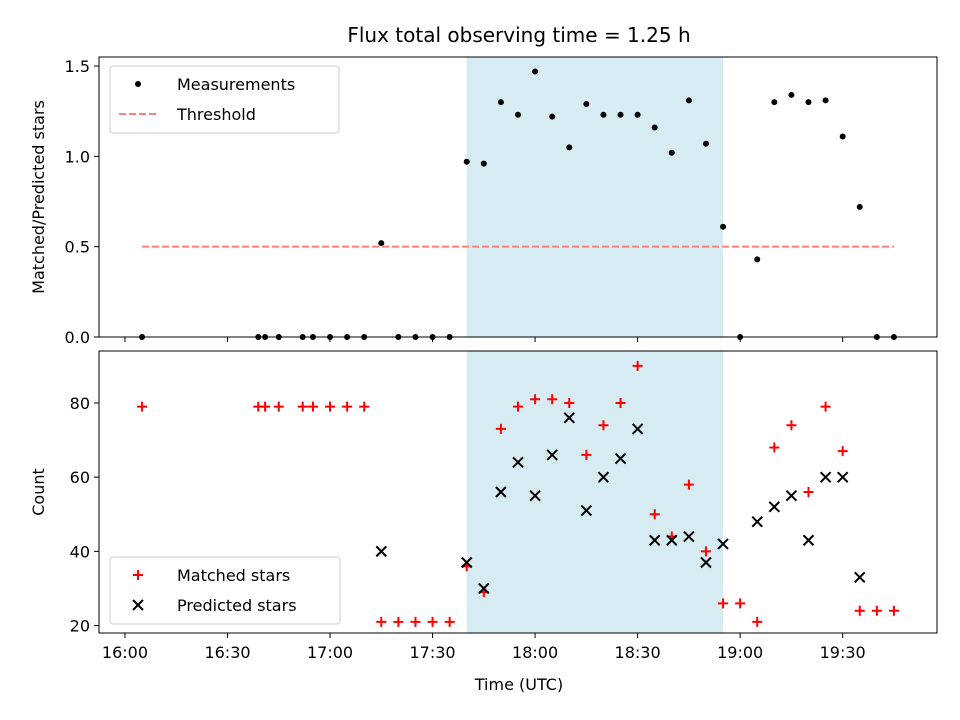 This screenshot has height=720, width=960. Describe the element at coordinates (330, 652) in the screenshot. I see `x-tick-label: 17:00` at that location.